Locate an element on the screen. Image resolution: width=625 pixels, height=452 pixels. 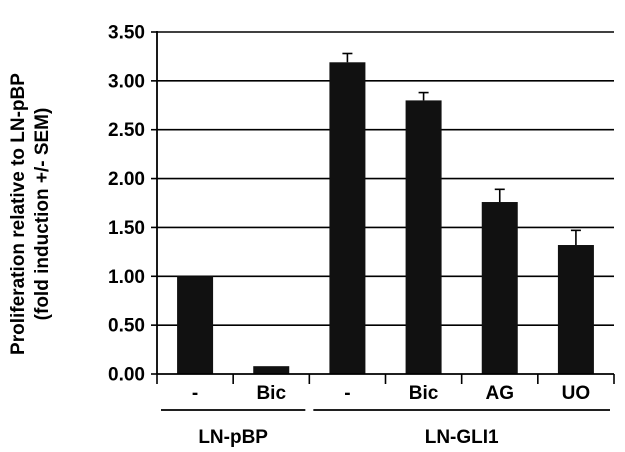
y-tick-label: 3.00 is located at coordinates (126, 81).